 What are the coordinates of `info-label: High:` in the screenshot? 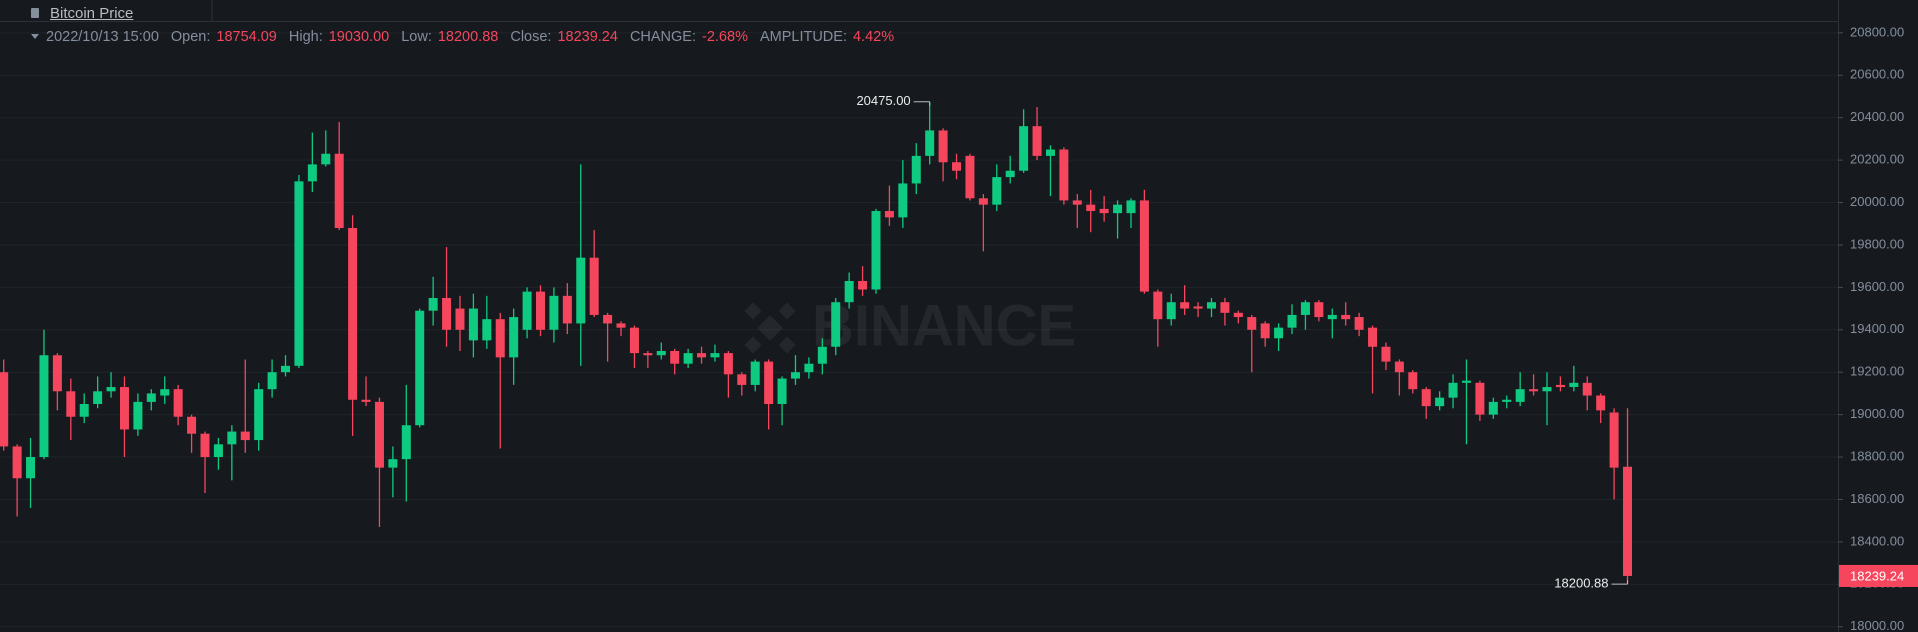 It's located at (305, 37).